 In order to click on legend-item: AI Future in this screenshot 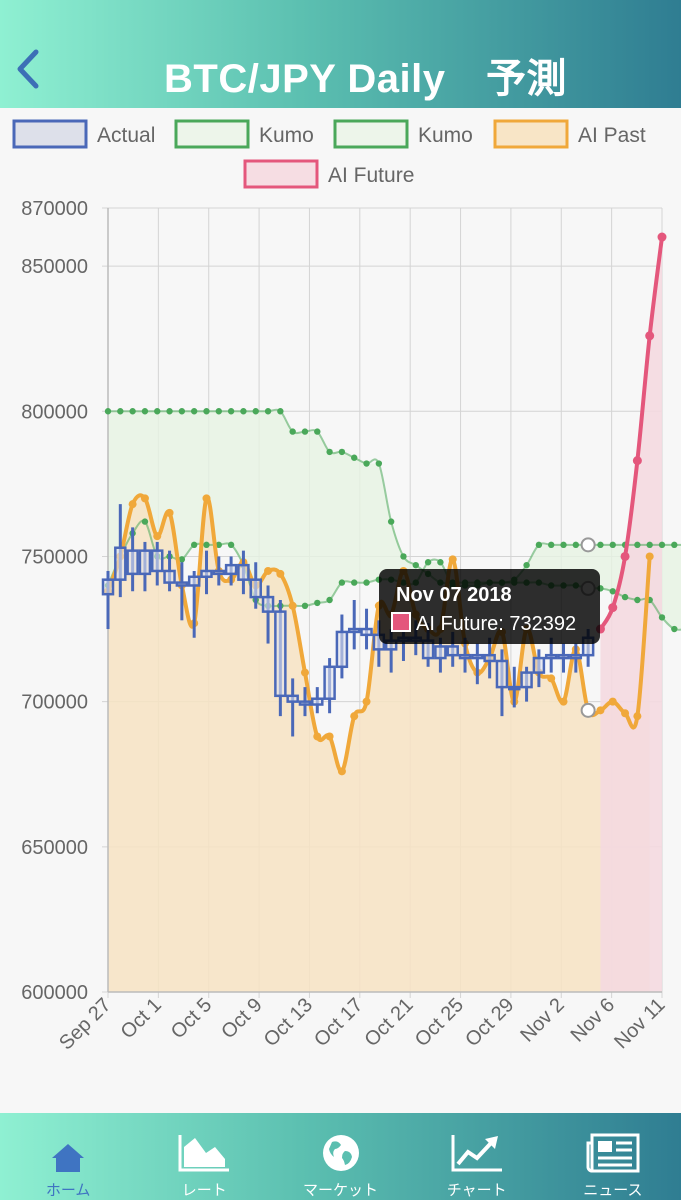, I will do `click(328, 174)`.